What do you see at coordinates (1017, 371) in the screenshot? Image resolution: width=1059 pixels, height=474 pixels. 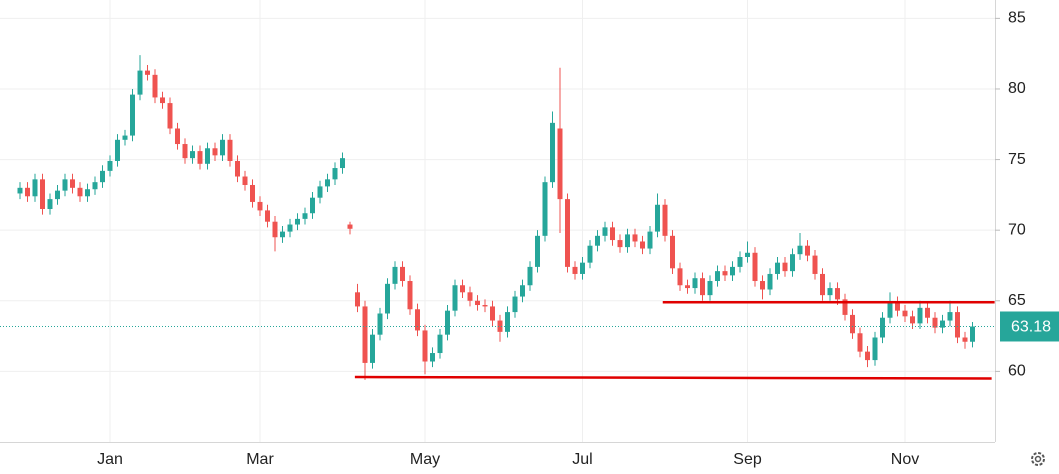 I see `y-tick-label: 60` at bounding box center [1017, 371].